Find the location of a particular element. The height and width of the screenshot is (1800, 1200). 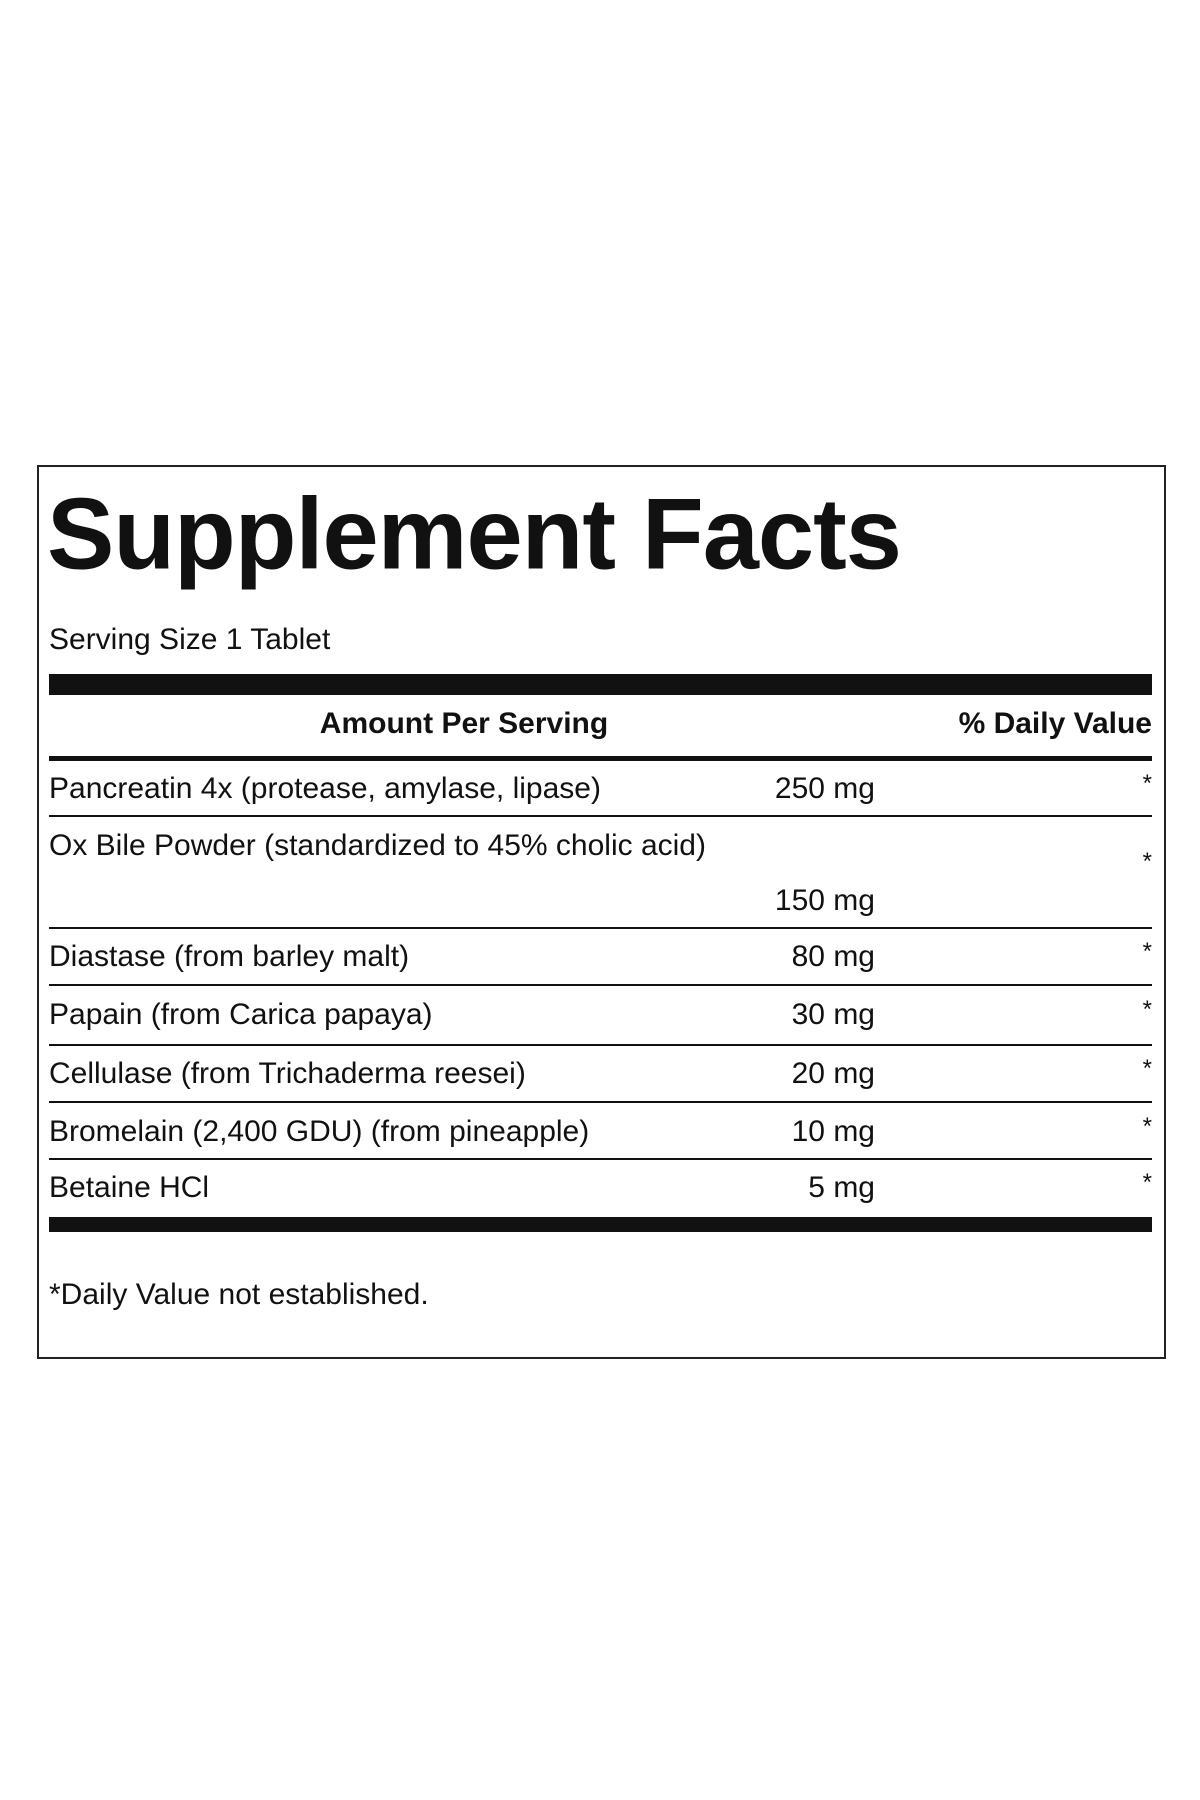

title: Supplement Facts is located at coordinates (474, 534).